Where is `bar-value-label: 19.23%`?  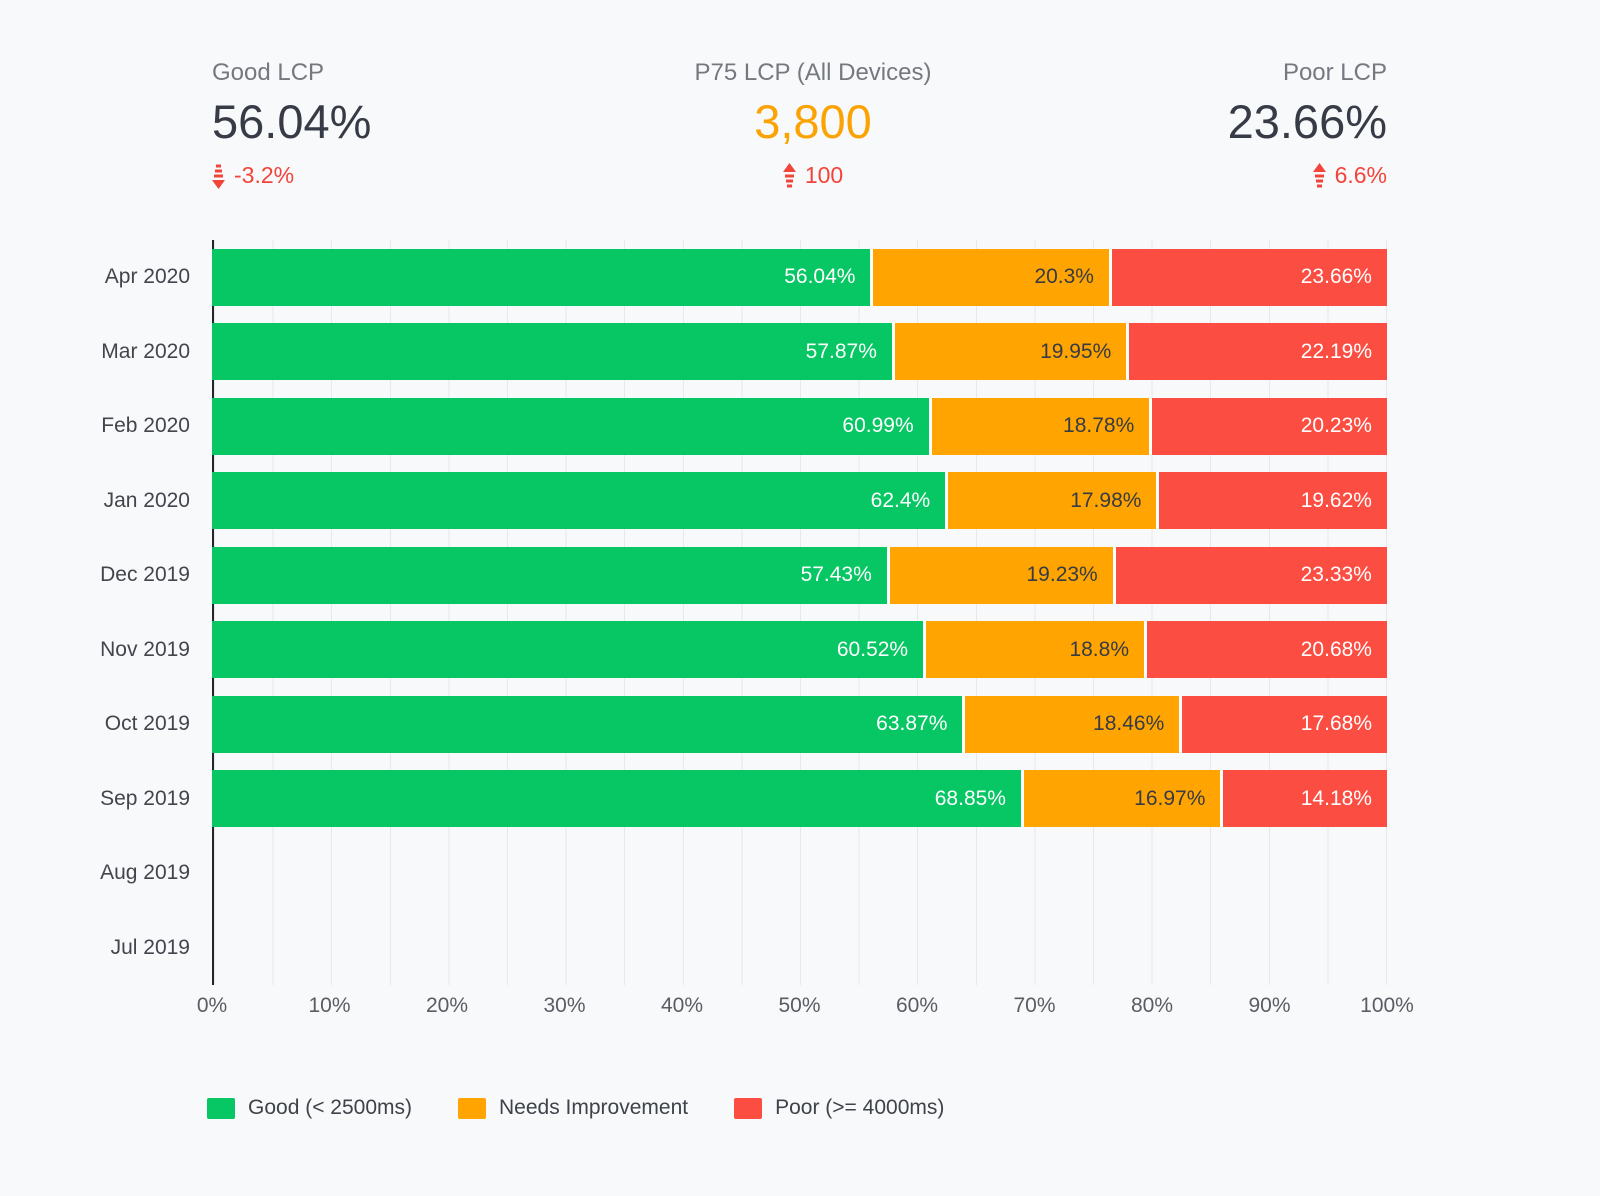
bar-value-label: 19.23% is located at coordinates (1062, 575).